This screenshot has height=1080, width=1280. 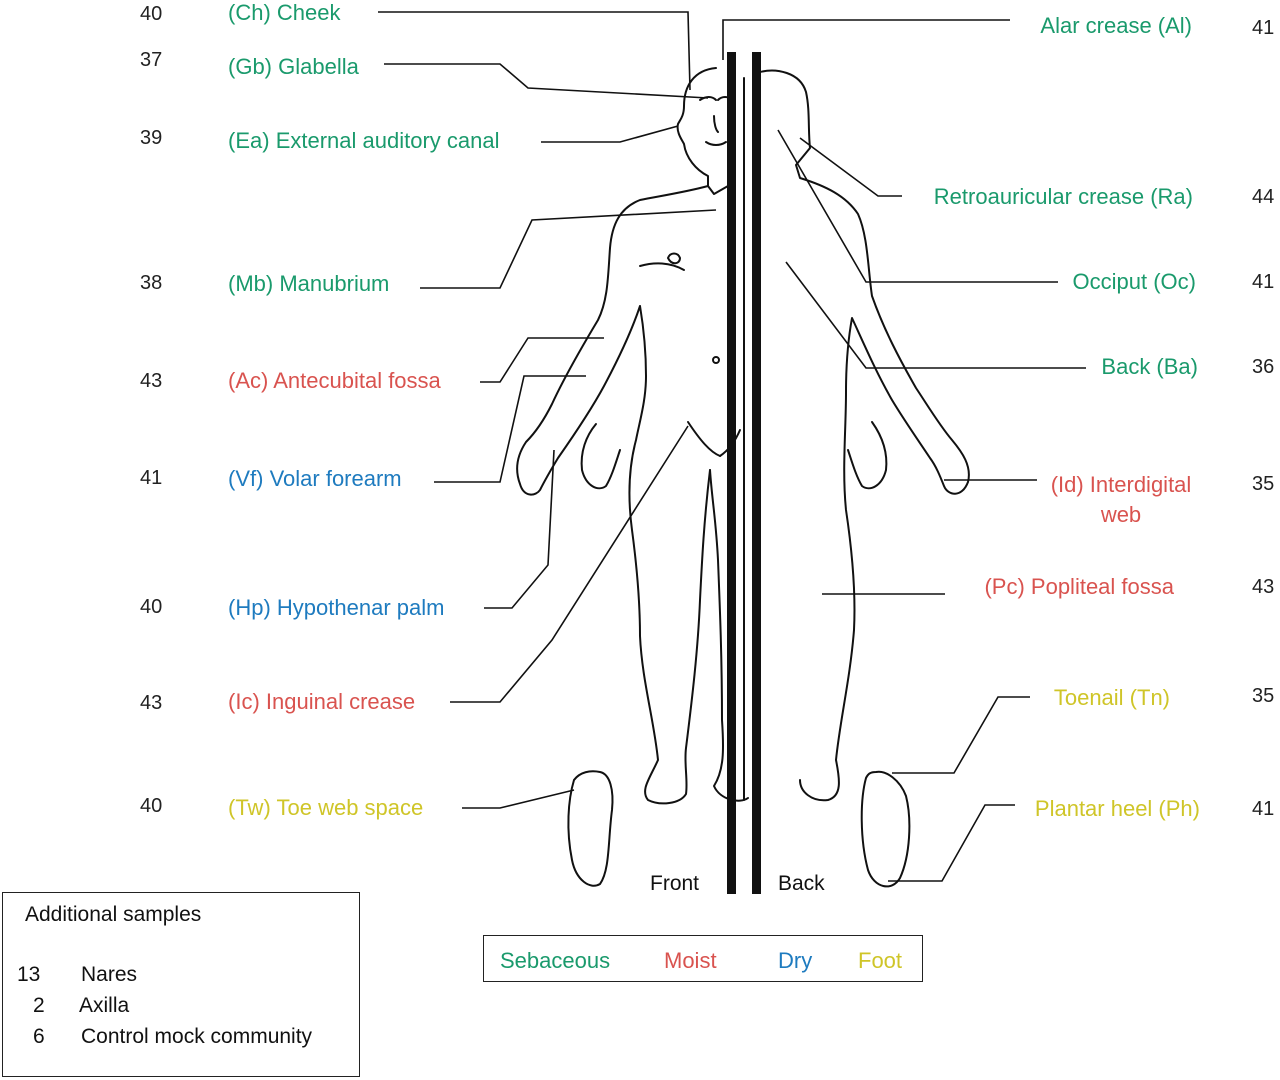 I want to click on additional-count-axilla: 2, so click(x=39, y=1005).